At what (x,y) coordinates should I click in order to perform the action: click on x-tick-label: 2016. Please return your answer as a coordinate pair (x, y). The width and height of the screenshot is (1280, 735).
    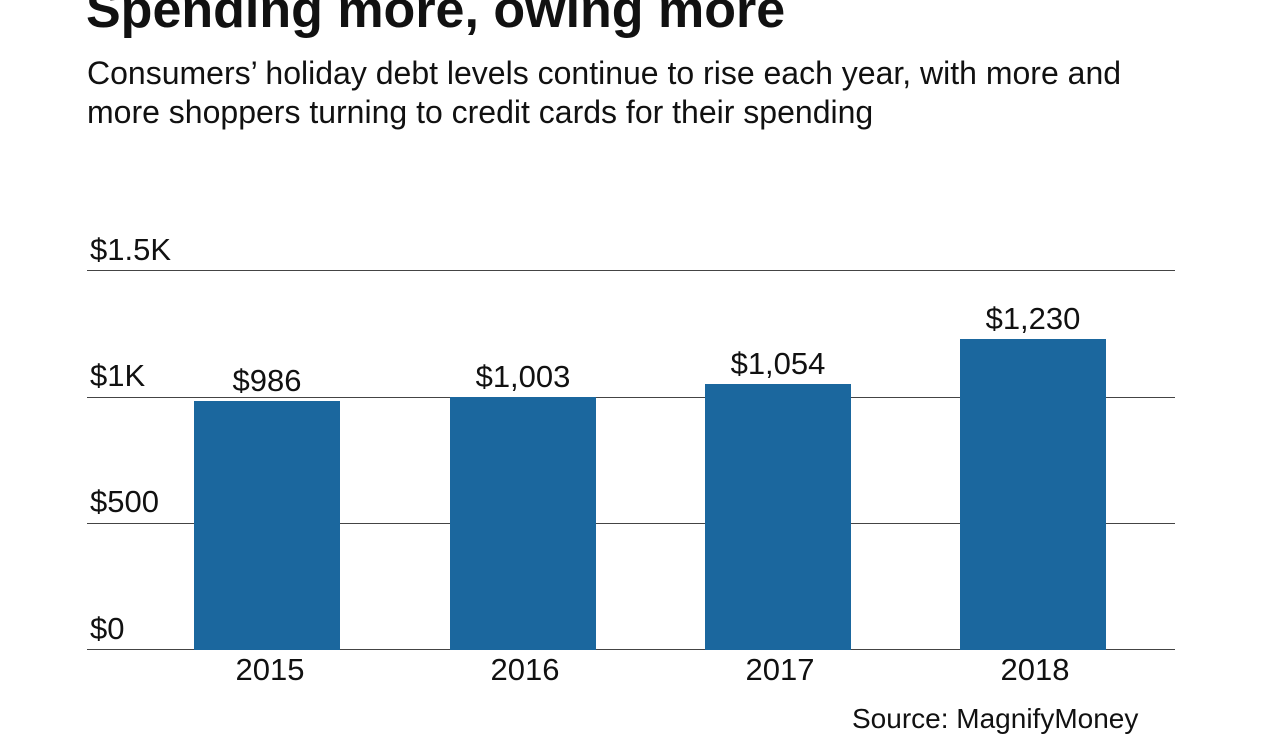
    Looking at the image, I should click on (525, 669).